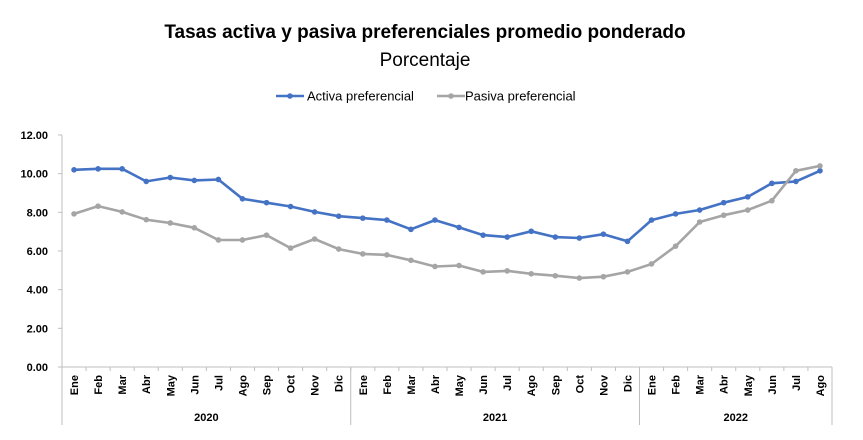 The width and height of the screenshot is (863, 440). What do you see at coordinates (360, 96) in the screenshot?
I see `legend-label: Activa preferencial` at bounding box center [360, 96].